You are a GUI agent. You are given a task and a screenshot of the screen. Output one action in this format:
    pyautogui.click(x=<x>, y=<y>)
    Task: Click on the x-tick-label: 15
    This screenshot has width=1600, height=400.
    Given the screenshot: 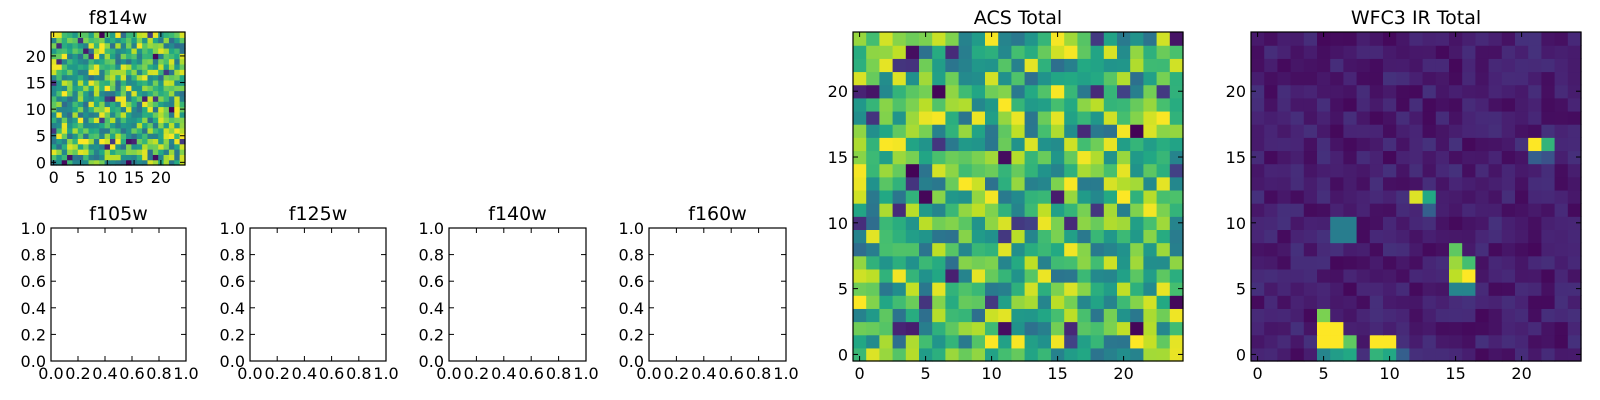 What is the action you would take?
    pyautogui.click(x=134, y=177)
    